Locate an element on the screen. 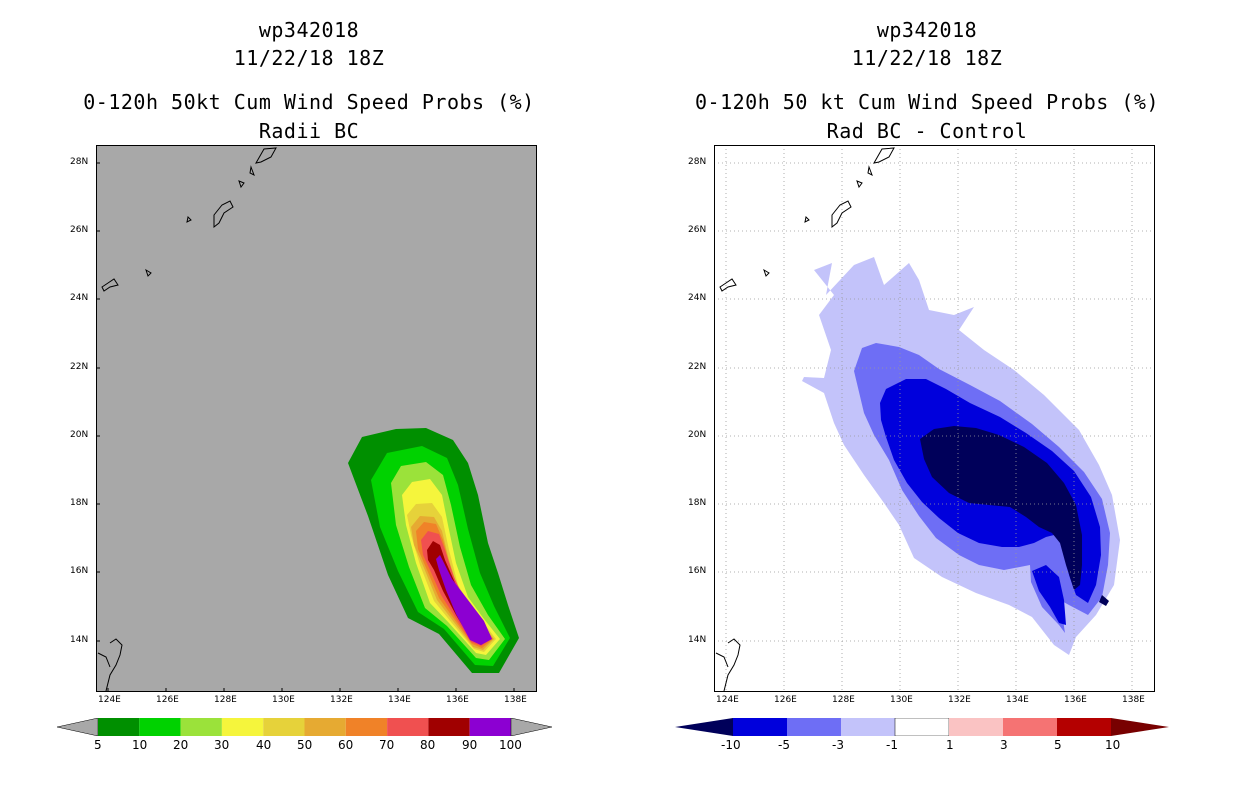 This screenshot has width=1236, height=800. left-colorbar-label: 40 is located at coordinates (264, 745).